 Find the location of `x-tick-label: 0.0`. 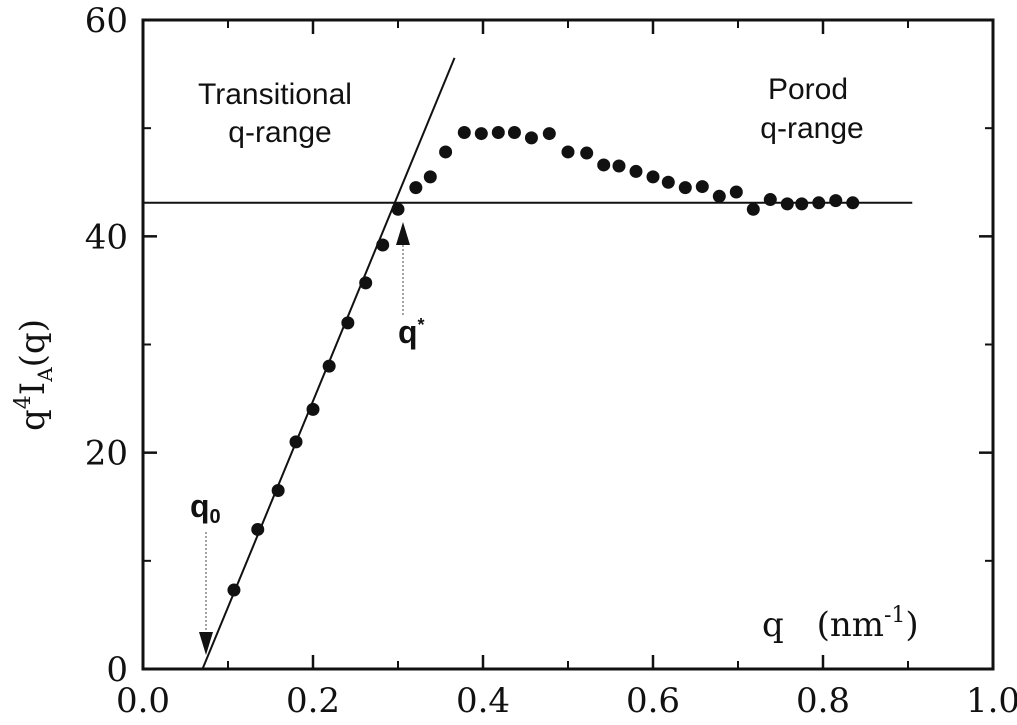

x-tick-label: 0.0 is located at coordinates (143, 701).